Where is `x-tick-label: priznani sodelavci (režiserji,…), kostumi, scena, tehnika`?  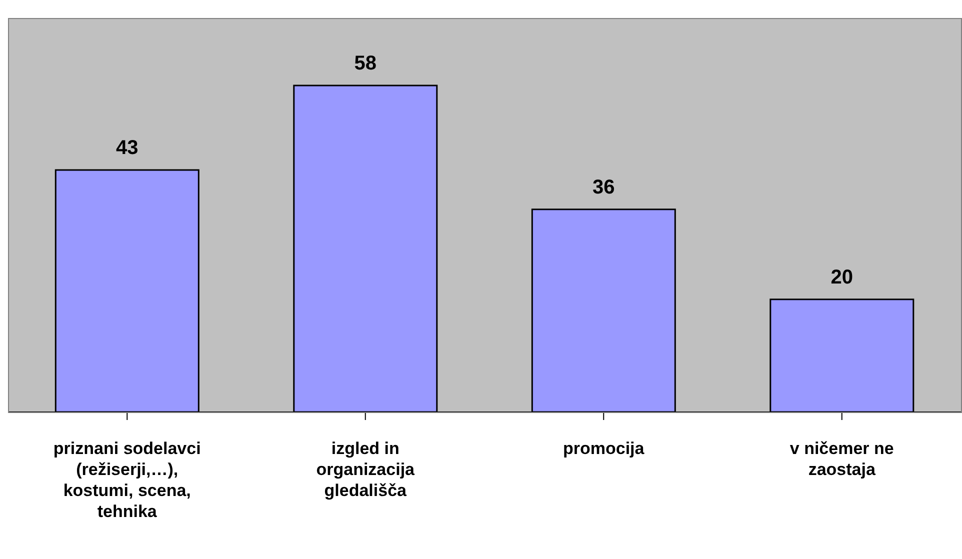 x-tick-label: priznani sodelavci (režiserji,…), kostumi, scena, tehnika is located at coordinates (127, 480).